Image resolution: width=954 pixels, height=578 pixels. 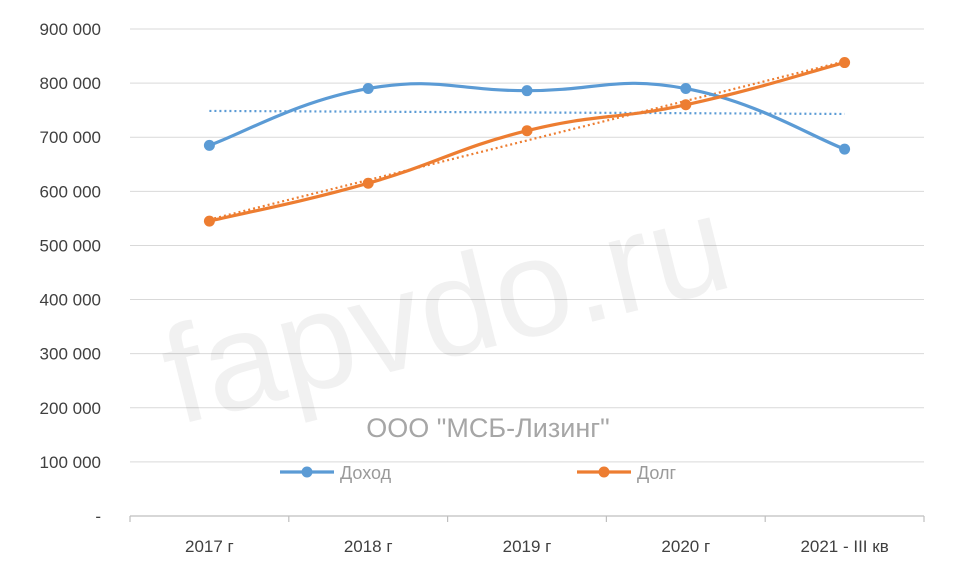 I want to click on x-tick-label: 2019 г, so click(x=527, y=546).